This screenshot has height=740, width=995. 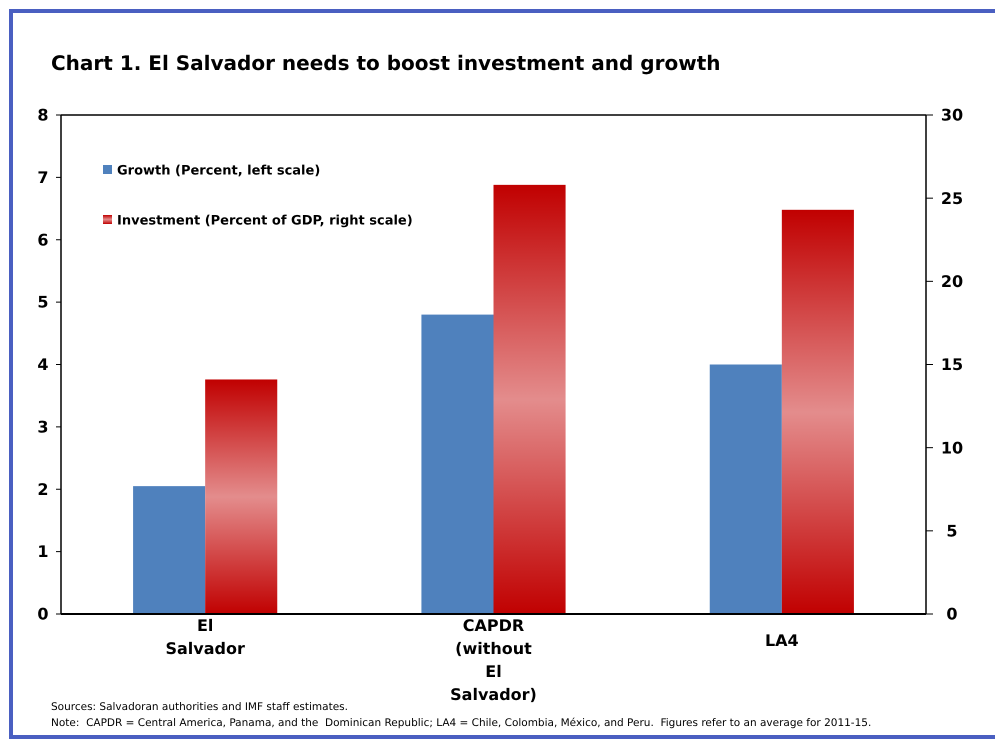 What do you see at coordinates (952, 448) in the screenshot?
I see `y2-tick-label: 10` at bounding box center [952, 448].